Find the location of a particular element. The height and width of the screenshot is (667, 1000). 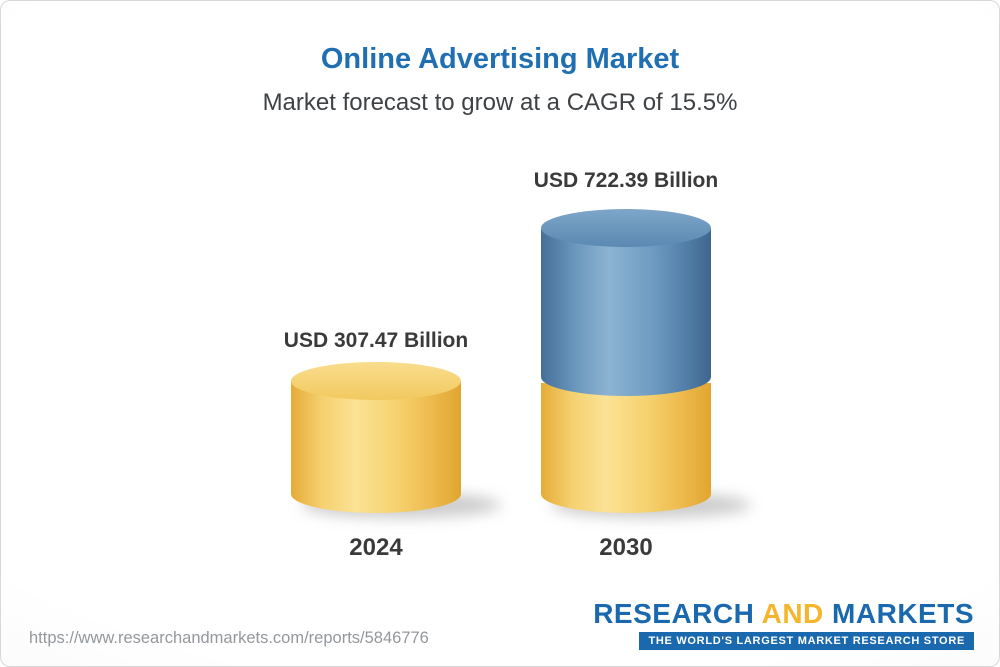

bar-2024-cylinder-body is located at coordinates (376, 447).